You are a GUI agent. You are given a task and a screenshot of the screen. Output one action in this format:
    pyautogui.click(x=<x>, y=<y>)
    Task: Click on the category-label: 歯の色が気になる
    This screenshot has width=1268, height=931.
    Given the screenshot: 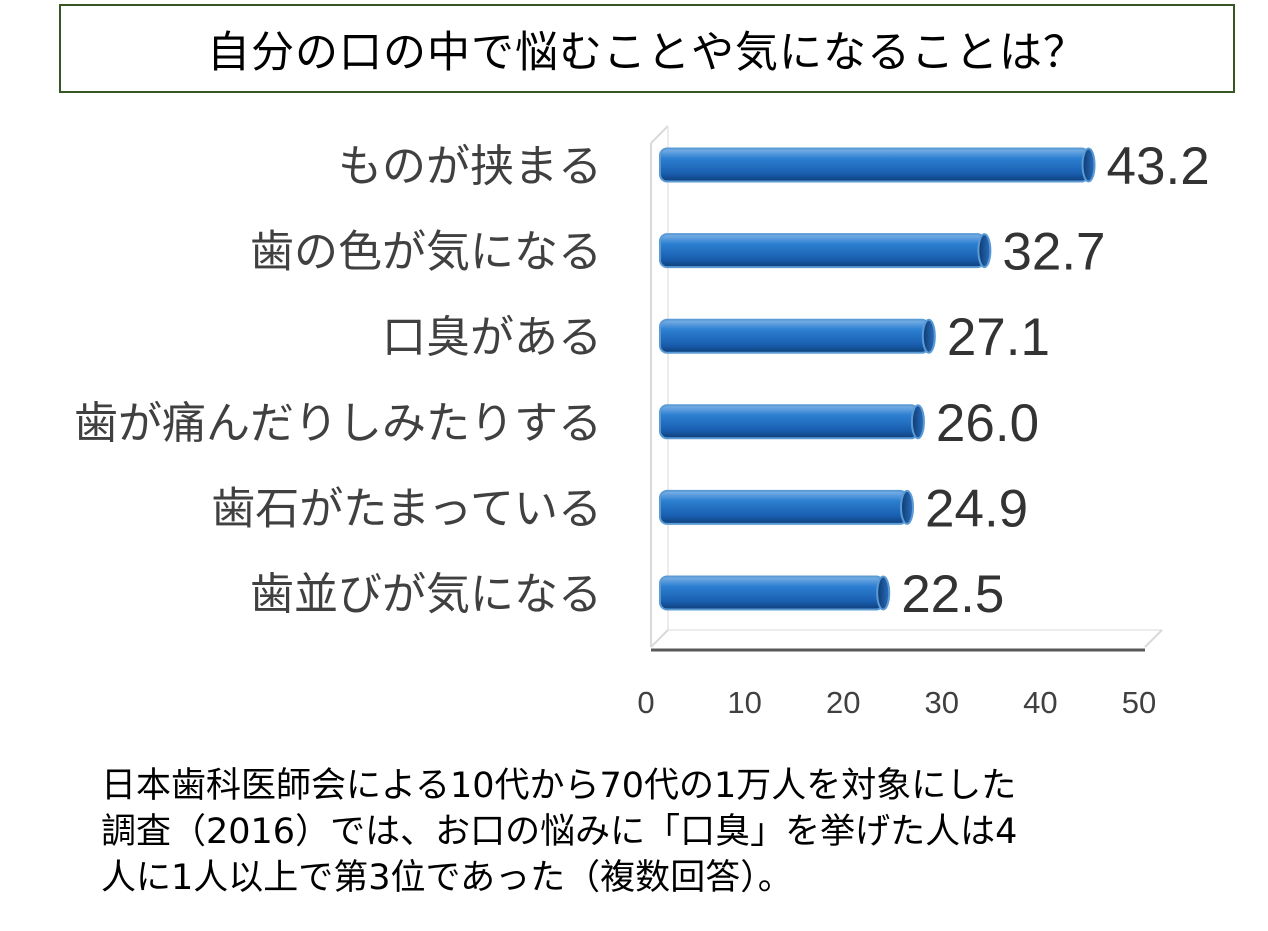 What is the action you would take?
    pyautogui.click(x=426, y=252)
    